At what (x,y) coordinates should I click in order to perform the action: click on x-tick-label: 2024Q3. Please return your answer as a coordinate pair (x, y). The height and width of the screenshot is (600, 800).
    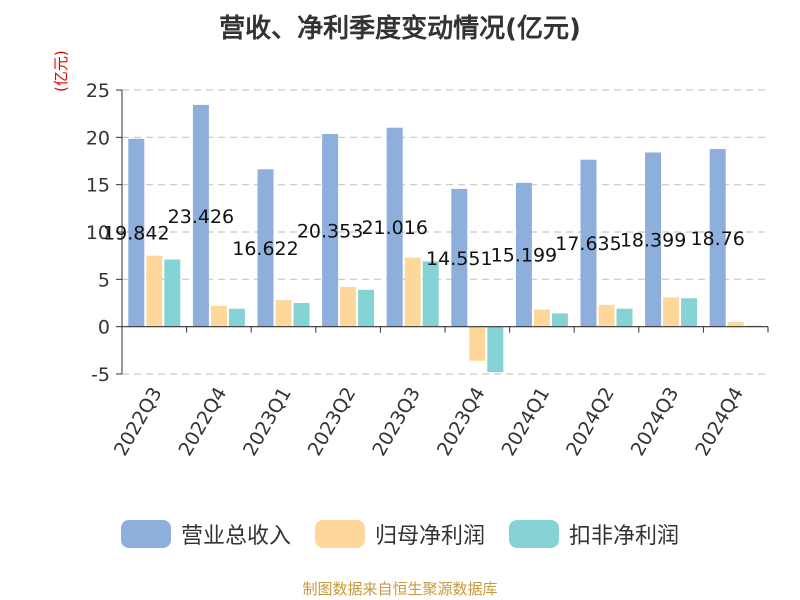
    Looking at the image, I should click on (655, 422).